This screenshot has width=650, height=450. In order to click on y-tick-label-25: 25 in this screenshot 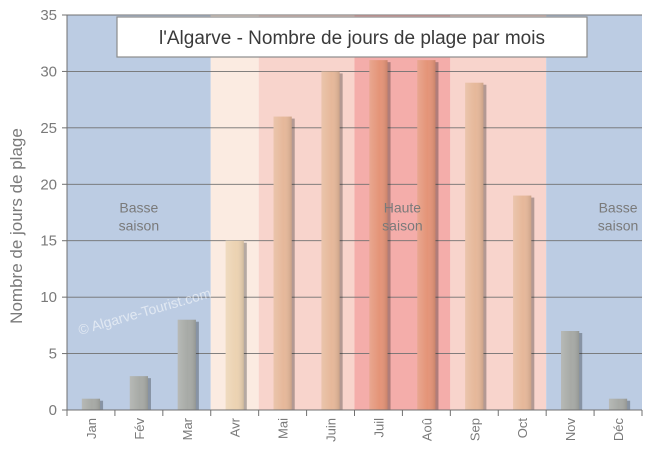, I will do `click(48, 128)`.